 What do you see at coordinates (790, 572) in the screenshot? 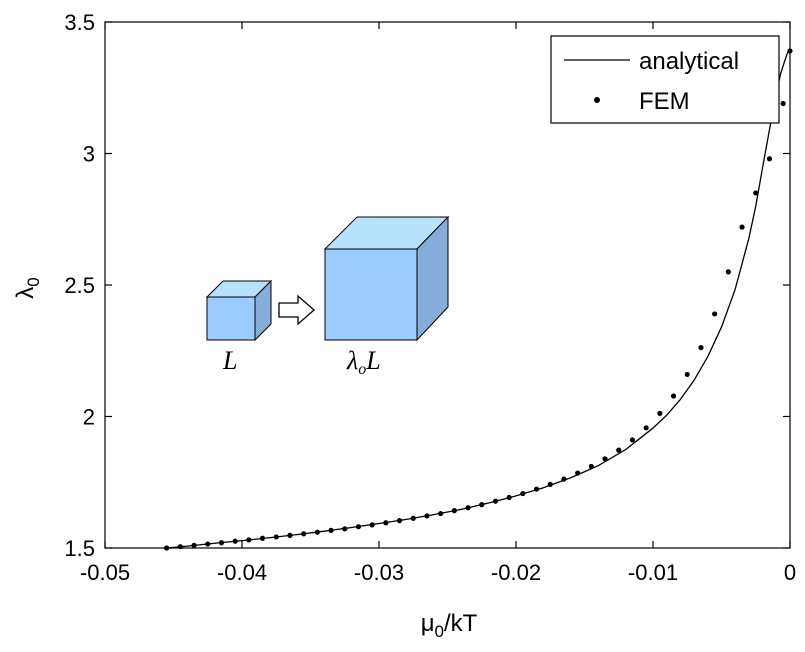
I see `x-tick-label: 0` at bounding box center [790, 572].